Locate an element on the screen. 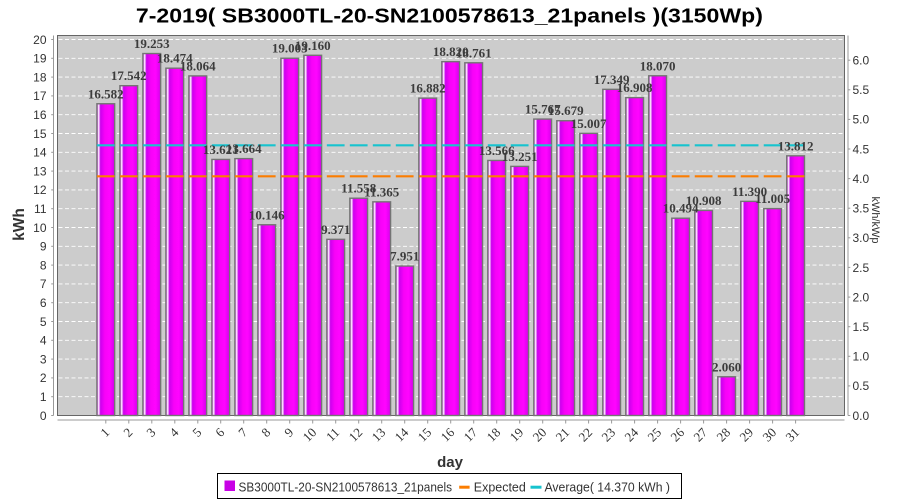  svg-text: 13.566 is located at coordinates (497, 150).